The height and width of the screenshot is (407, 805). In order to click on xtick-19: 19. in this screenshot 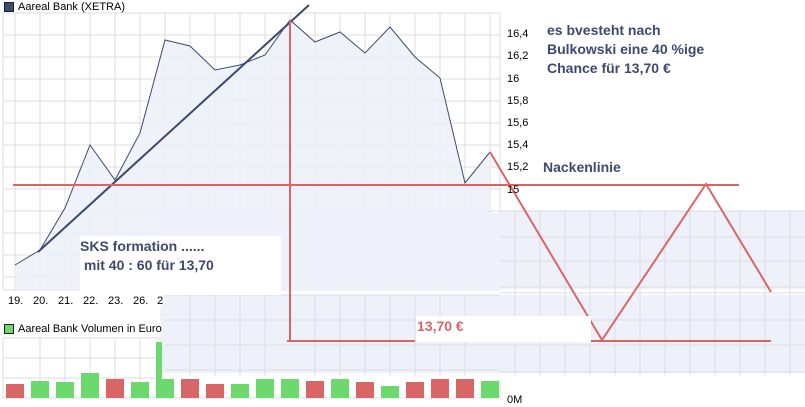, I will do `click(16, 301)`.